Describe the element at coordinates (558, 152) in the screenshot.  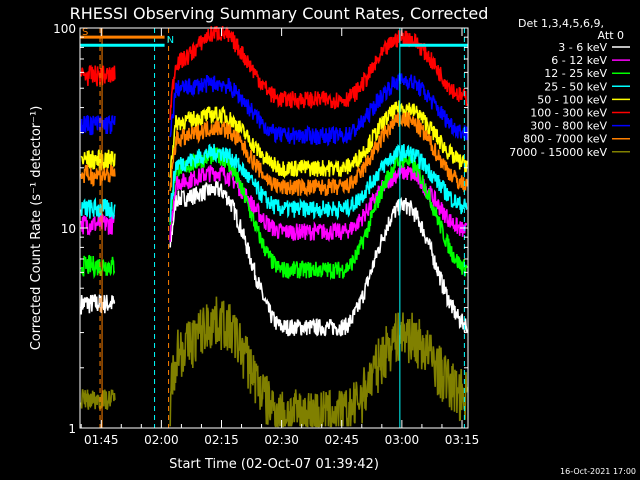
I see `legend-label-8: 7000 - 15000 keV` at that location.